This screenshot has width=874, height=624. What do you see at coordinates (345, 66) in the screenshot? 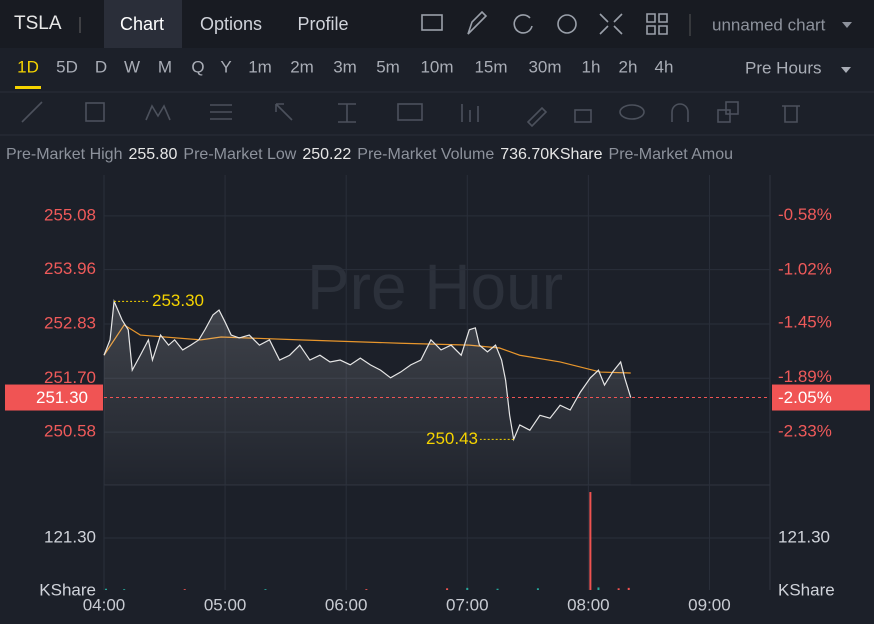
I see `timeframe: 3m` at bounding box center [345, 66].